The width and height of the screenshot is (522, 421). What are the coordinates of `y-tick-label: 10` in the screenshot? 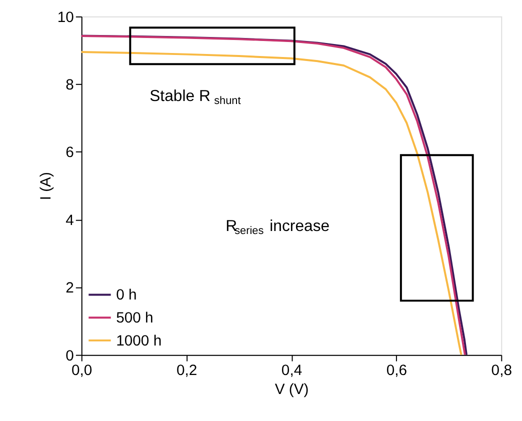 It's located at (65, 18).